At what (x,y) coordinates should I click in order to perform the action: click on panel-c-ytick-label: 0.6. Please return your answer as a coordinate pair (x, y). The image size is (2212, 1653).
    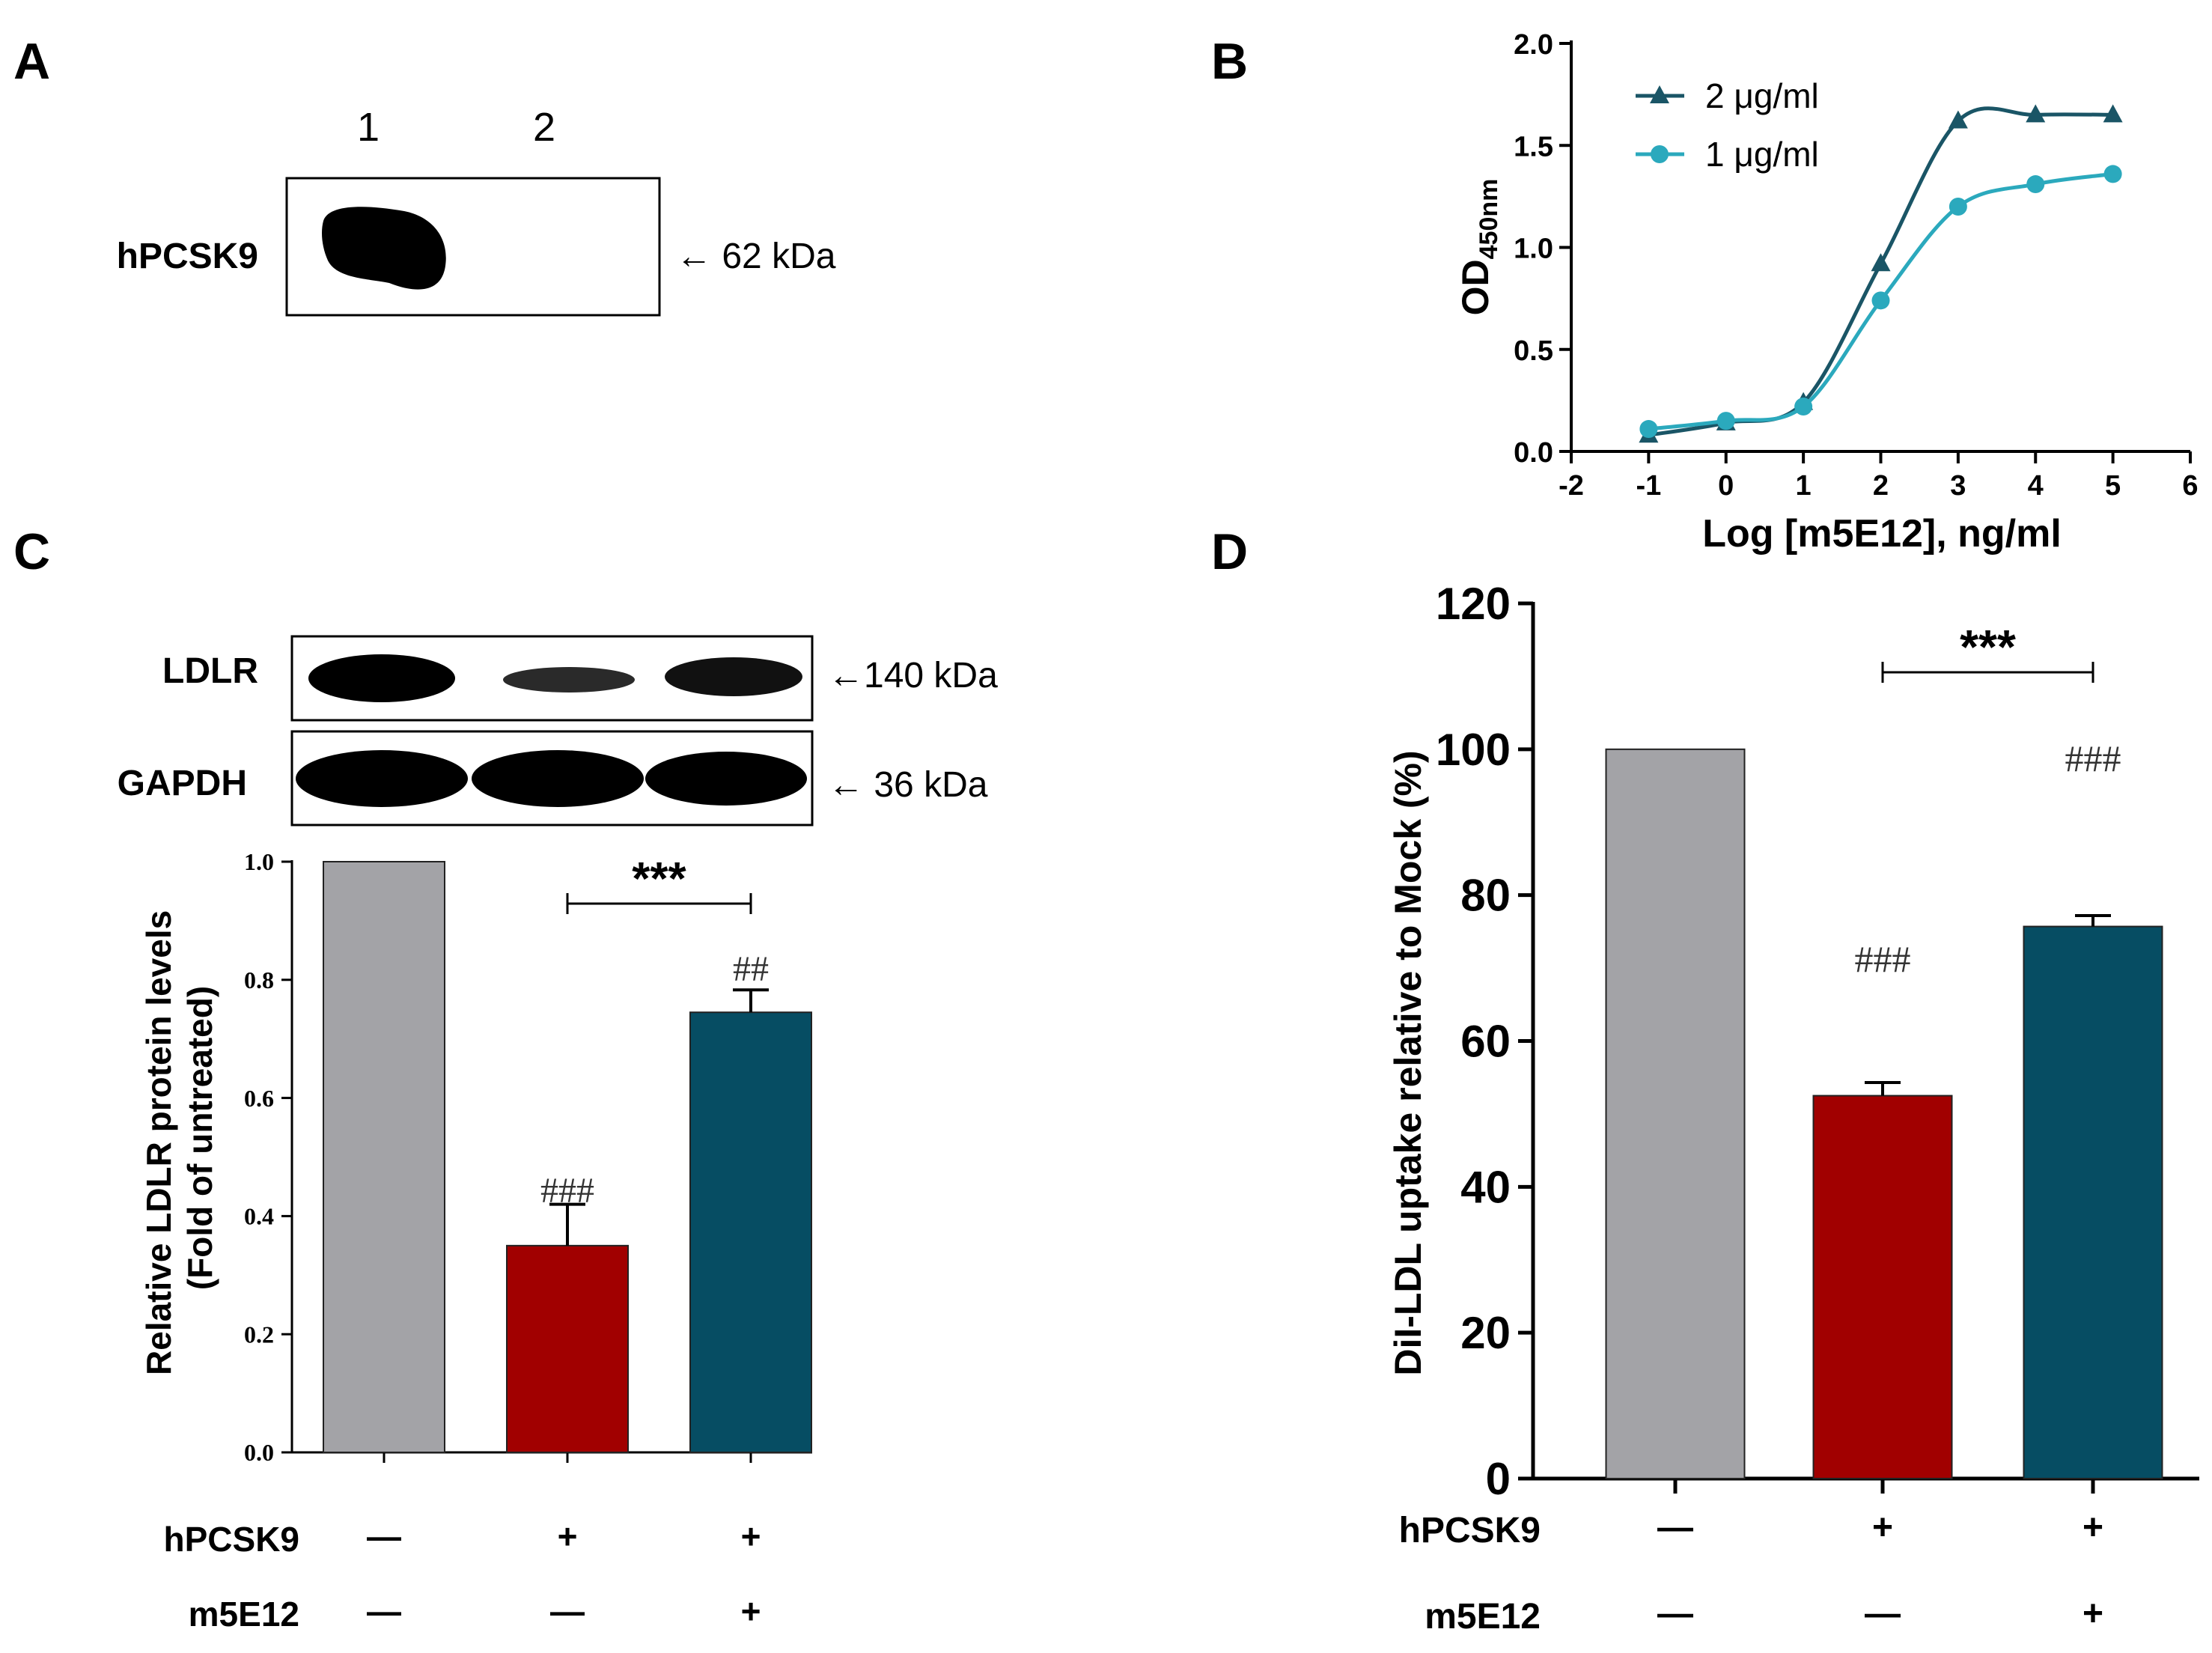
    Looking at the image, I should click on (259, 1098).